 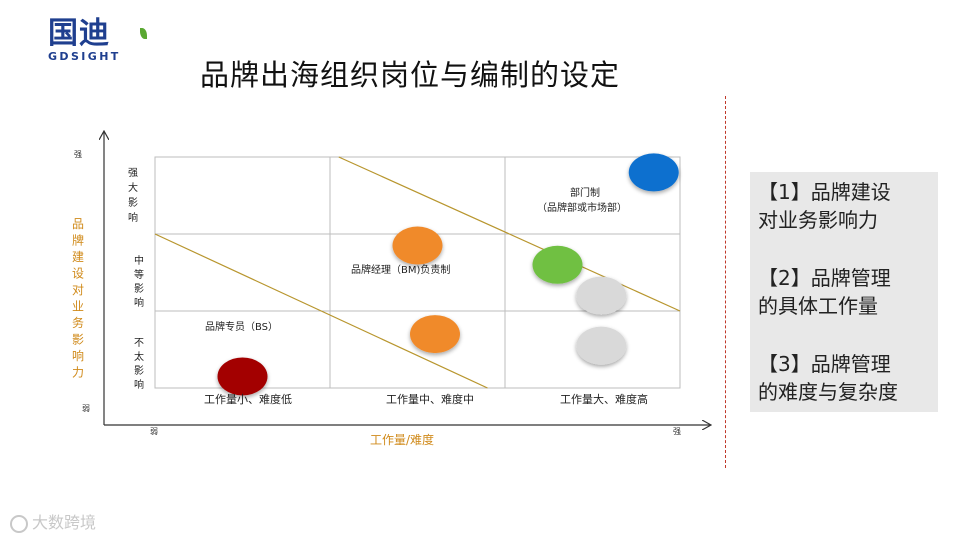 I want to click on side-note-3: 【3】品牌管理 的难度与复杂度, so click(x=828, y=378).